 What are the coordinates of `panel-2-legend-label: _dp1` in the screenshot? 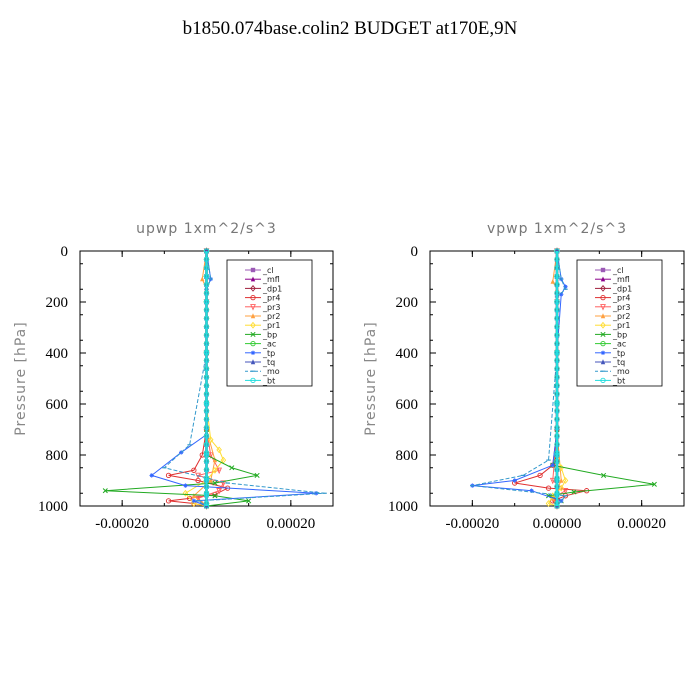 It's located at (622, 288).